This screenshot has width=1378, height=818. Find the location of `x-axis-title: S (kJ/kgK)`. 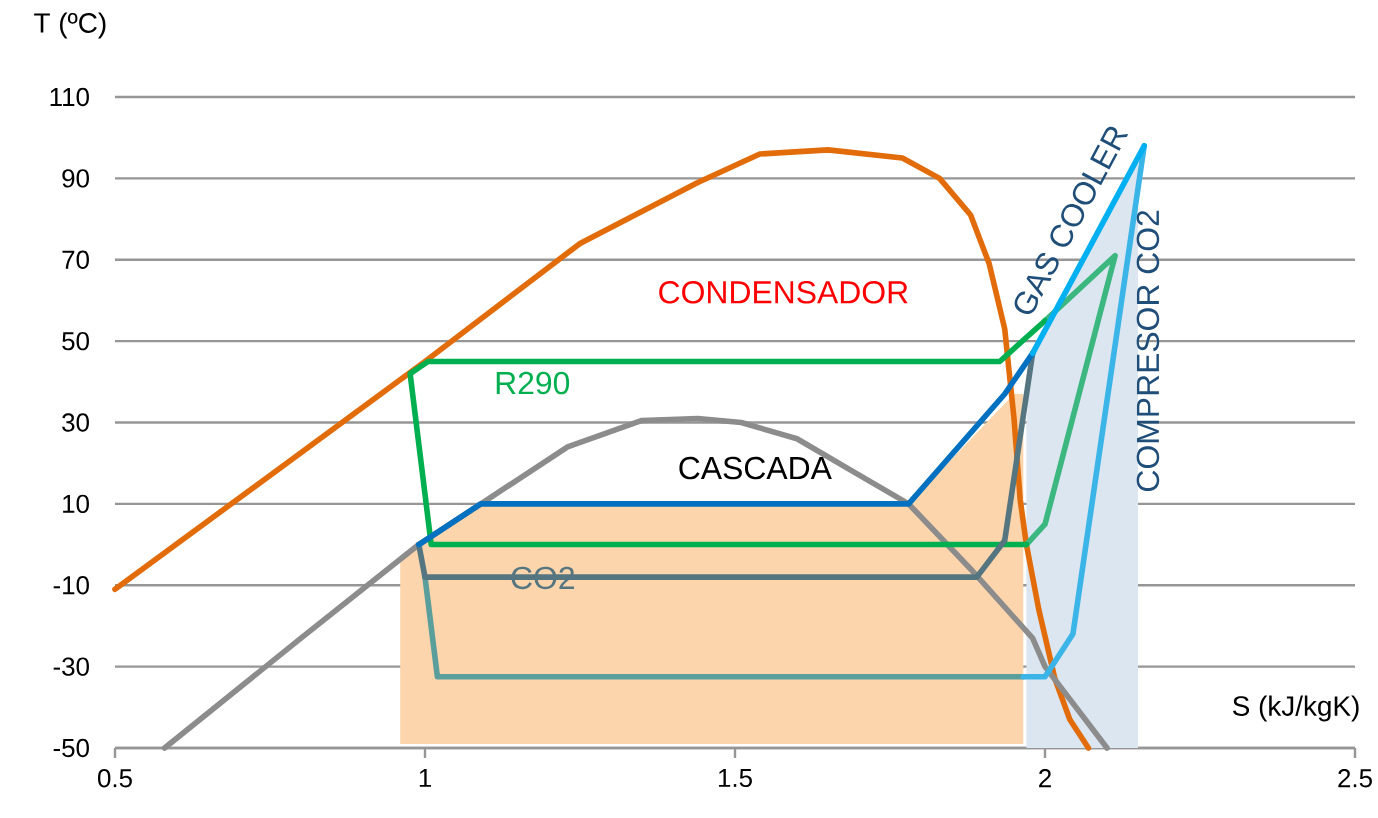

x-axis-title: S (kJ/kgK) is located at coordinates (1296, 708).